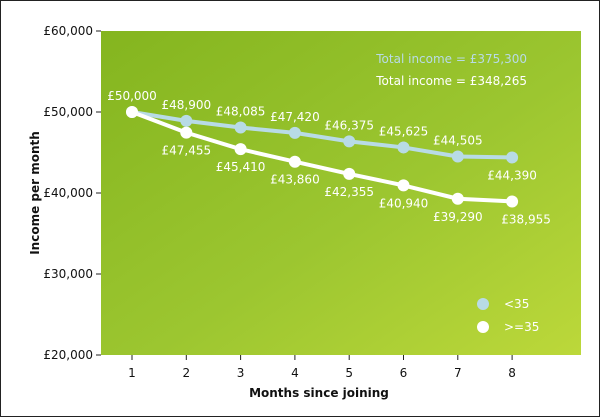  What do you see at coordinates (508, 315) in the screenshot?
I see `legend: <35 >=35` at bounding box center [508, 315].